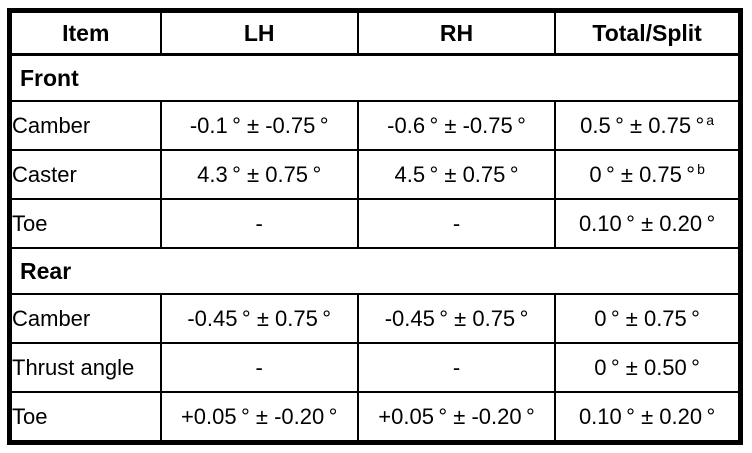  Describe the element at coordinates (85, 367) in the screenshot. I see `rear-thrust-angle-item-label: Thrust angle` at that location.